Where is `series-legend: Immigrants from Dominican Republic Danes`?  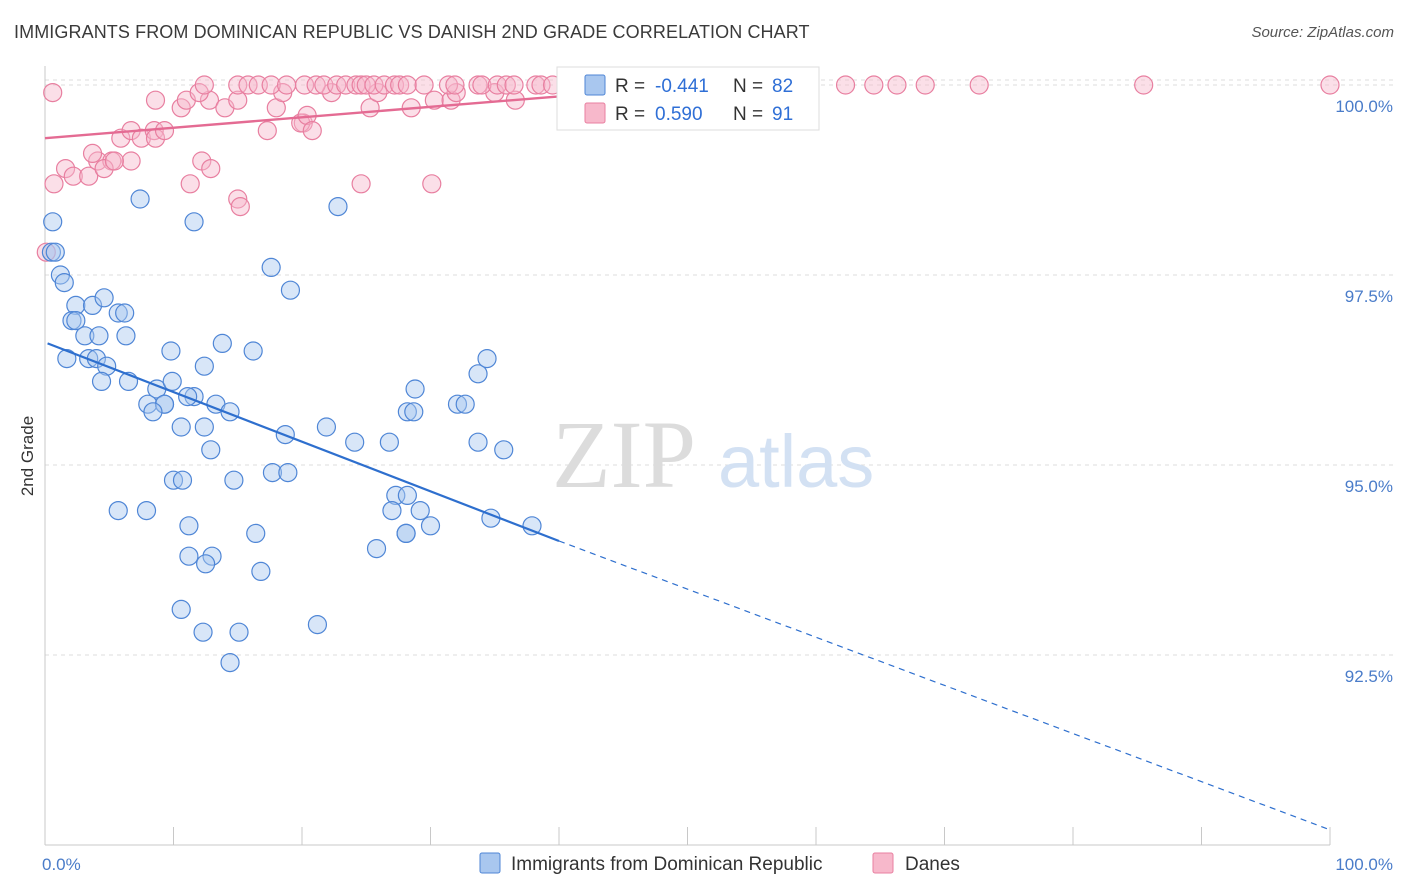 series-legend: Immigrants from Dominican Republic Danes is located at coordinates (719, 863).